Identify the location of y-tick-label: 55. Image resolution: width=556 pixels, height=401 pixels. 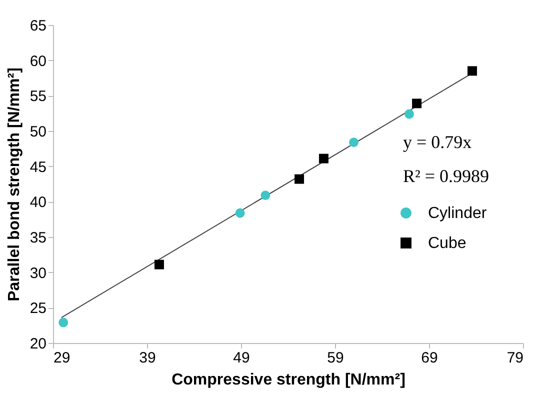
(38, 97).